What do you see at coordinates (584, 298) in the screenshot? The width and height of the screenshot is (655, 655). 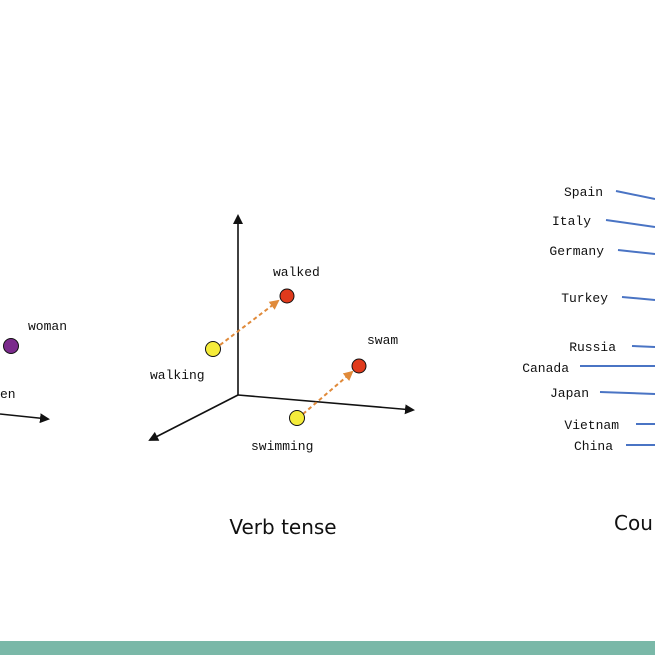 I see `country-label-turkey: Turkey` at bounding box center [584, 298].